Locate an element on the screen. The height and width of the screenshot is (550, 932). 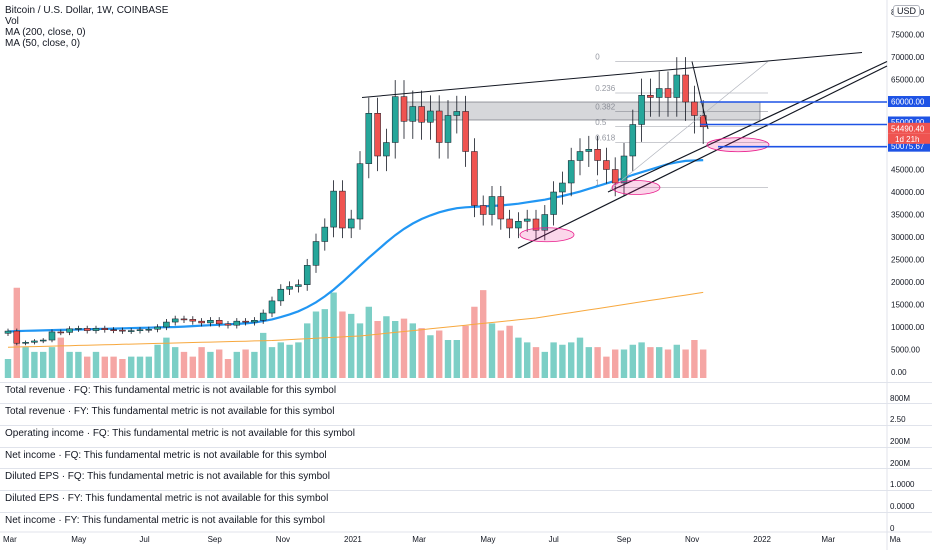
x-tick-label: Jul is located at coordinates (554, 539).